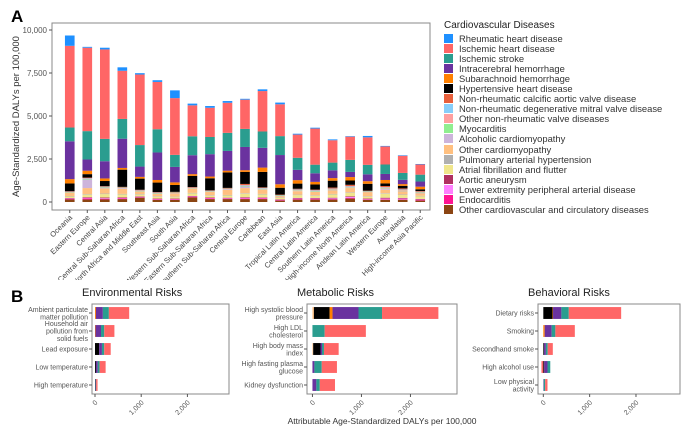  Describe the element at coordinates (609, 349) in the screenshot. I see `plot-frame` at that location.